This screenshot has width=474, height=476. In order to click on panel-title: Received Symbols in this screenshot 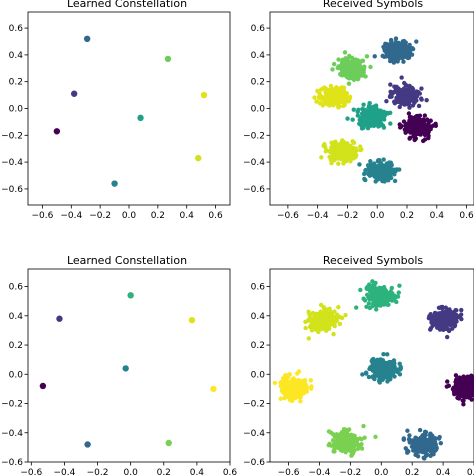, I will do `click(373, 260)`.